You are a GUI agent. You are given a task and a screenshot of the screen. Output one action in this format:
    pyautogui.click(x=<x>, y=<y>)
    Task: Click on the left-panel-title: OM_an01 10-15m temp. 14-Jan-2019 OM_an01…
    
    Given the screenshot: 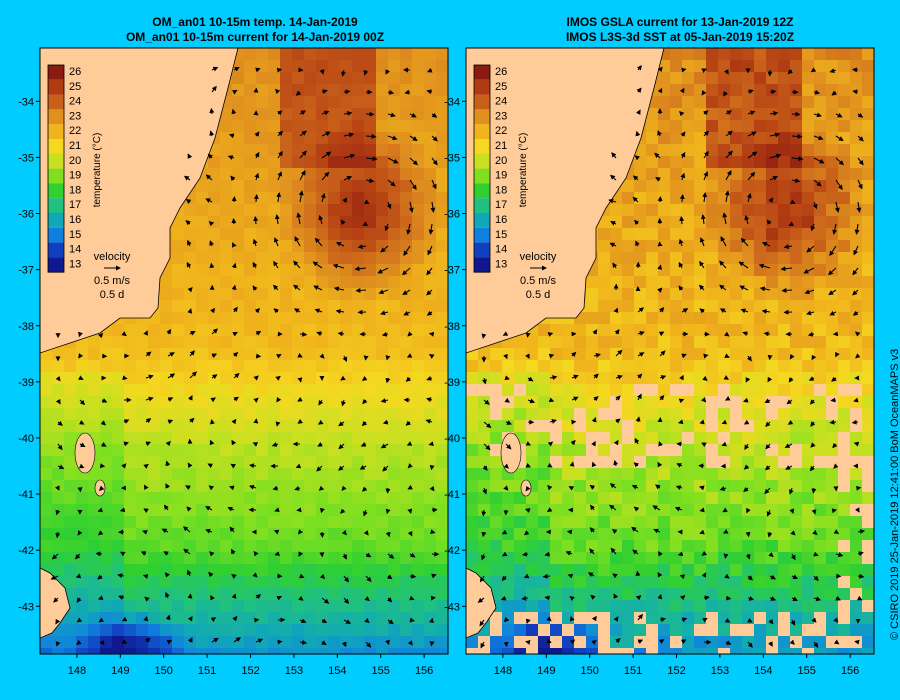 What is the action you would take?
    pyautogui.click(x=255, y=30)
    